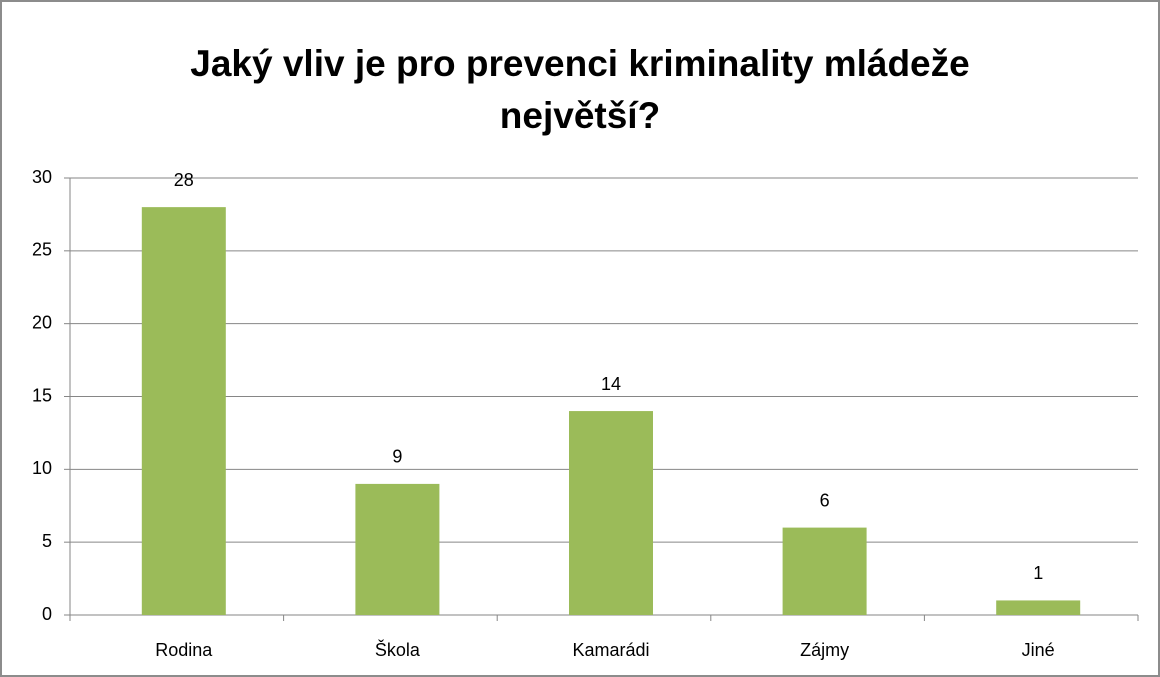 The width and height of the screenshot is (1160, 677). I want to click on y-tick-label: 15, so click(42, 395).